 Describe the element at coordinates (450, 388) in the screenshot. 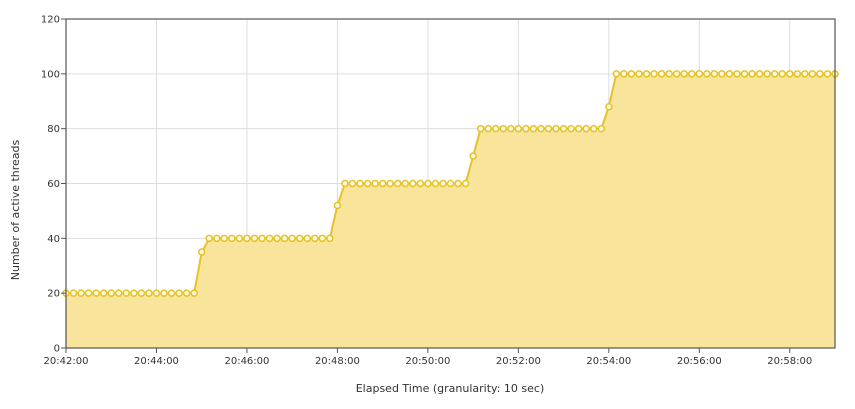

I see `x-axis-title: Elapsed Time (granularity: 10 sec)` at that location.